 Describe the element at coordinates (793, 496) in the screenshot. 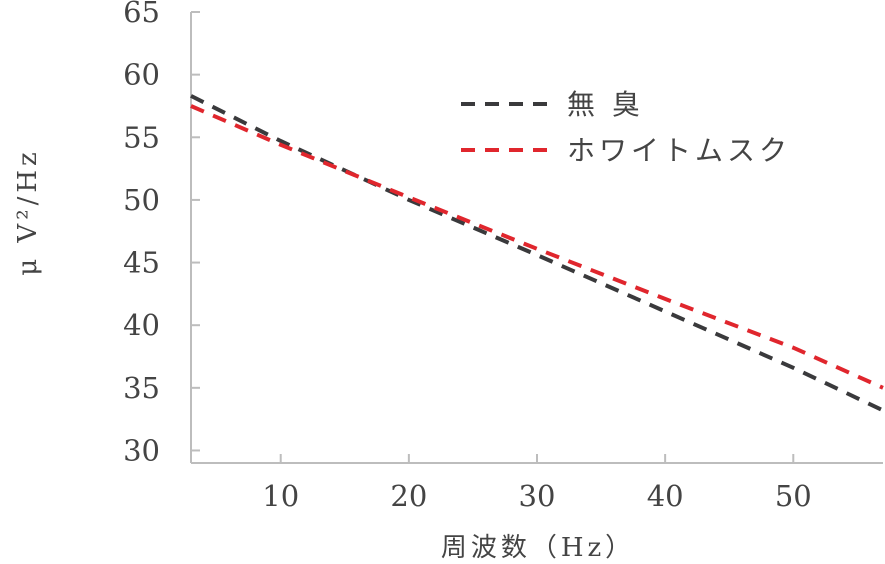

I see `x-tick-label: 50` at that location.